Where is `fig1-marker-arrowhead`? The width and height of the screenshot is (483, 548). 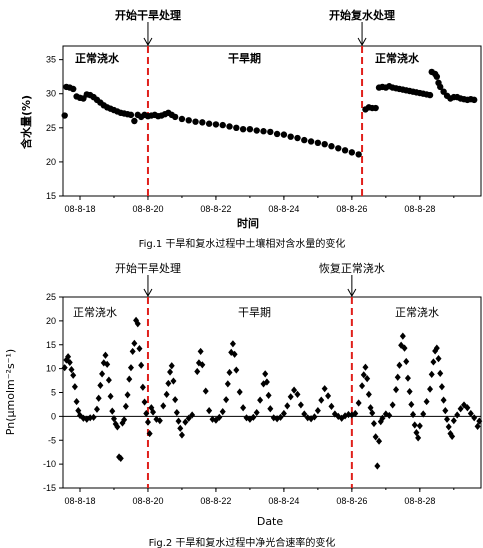 fig1-marker-arrowhead is located at coordinates (148, 42).